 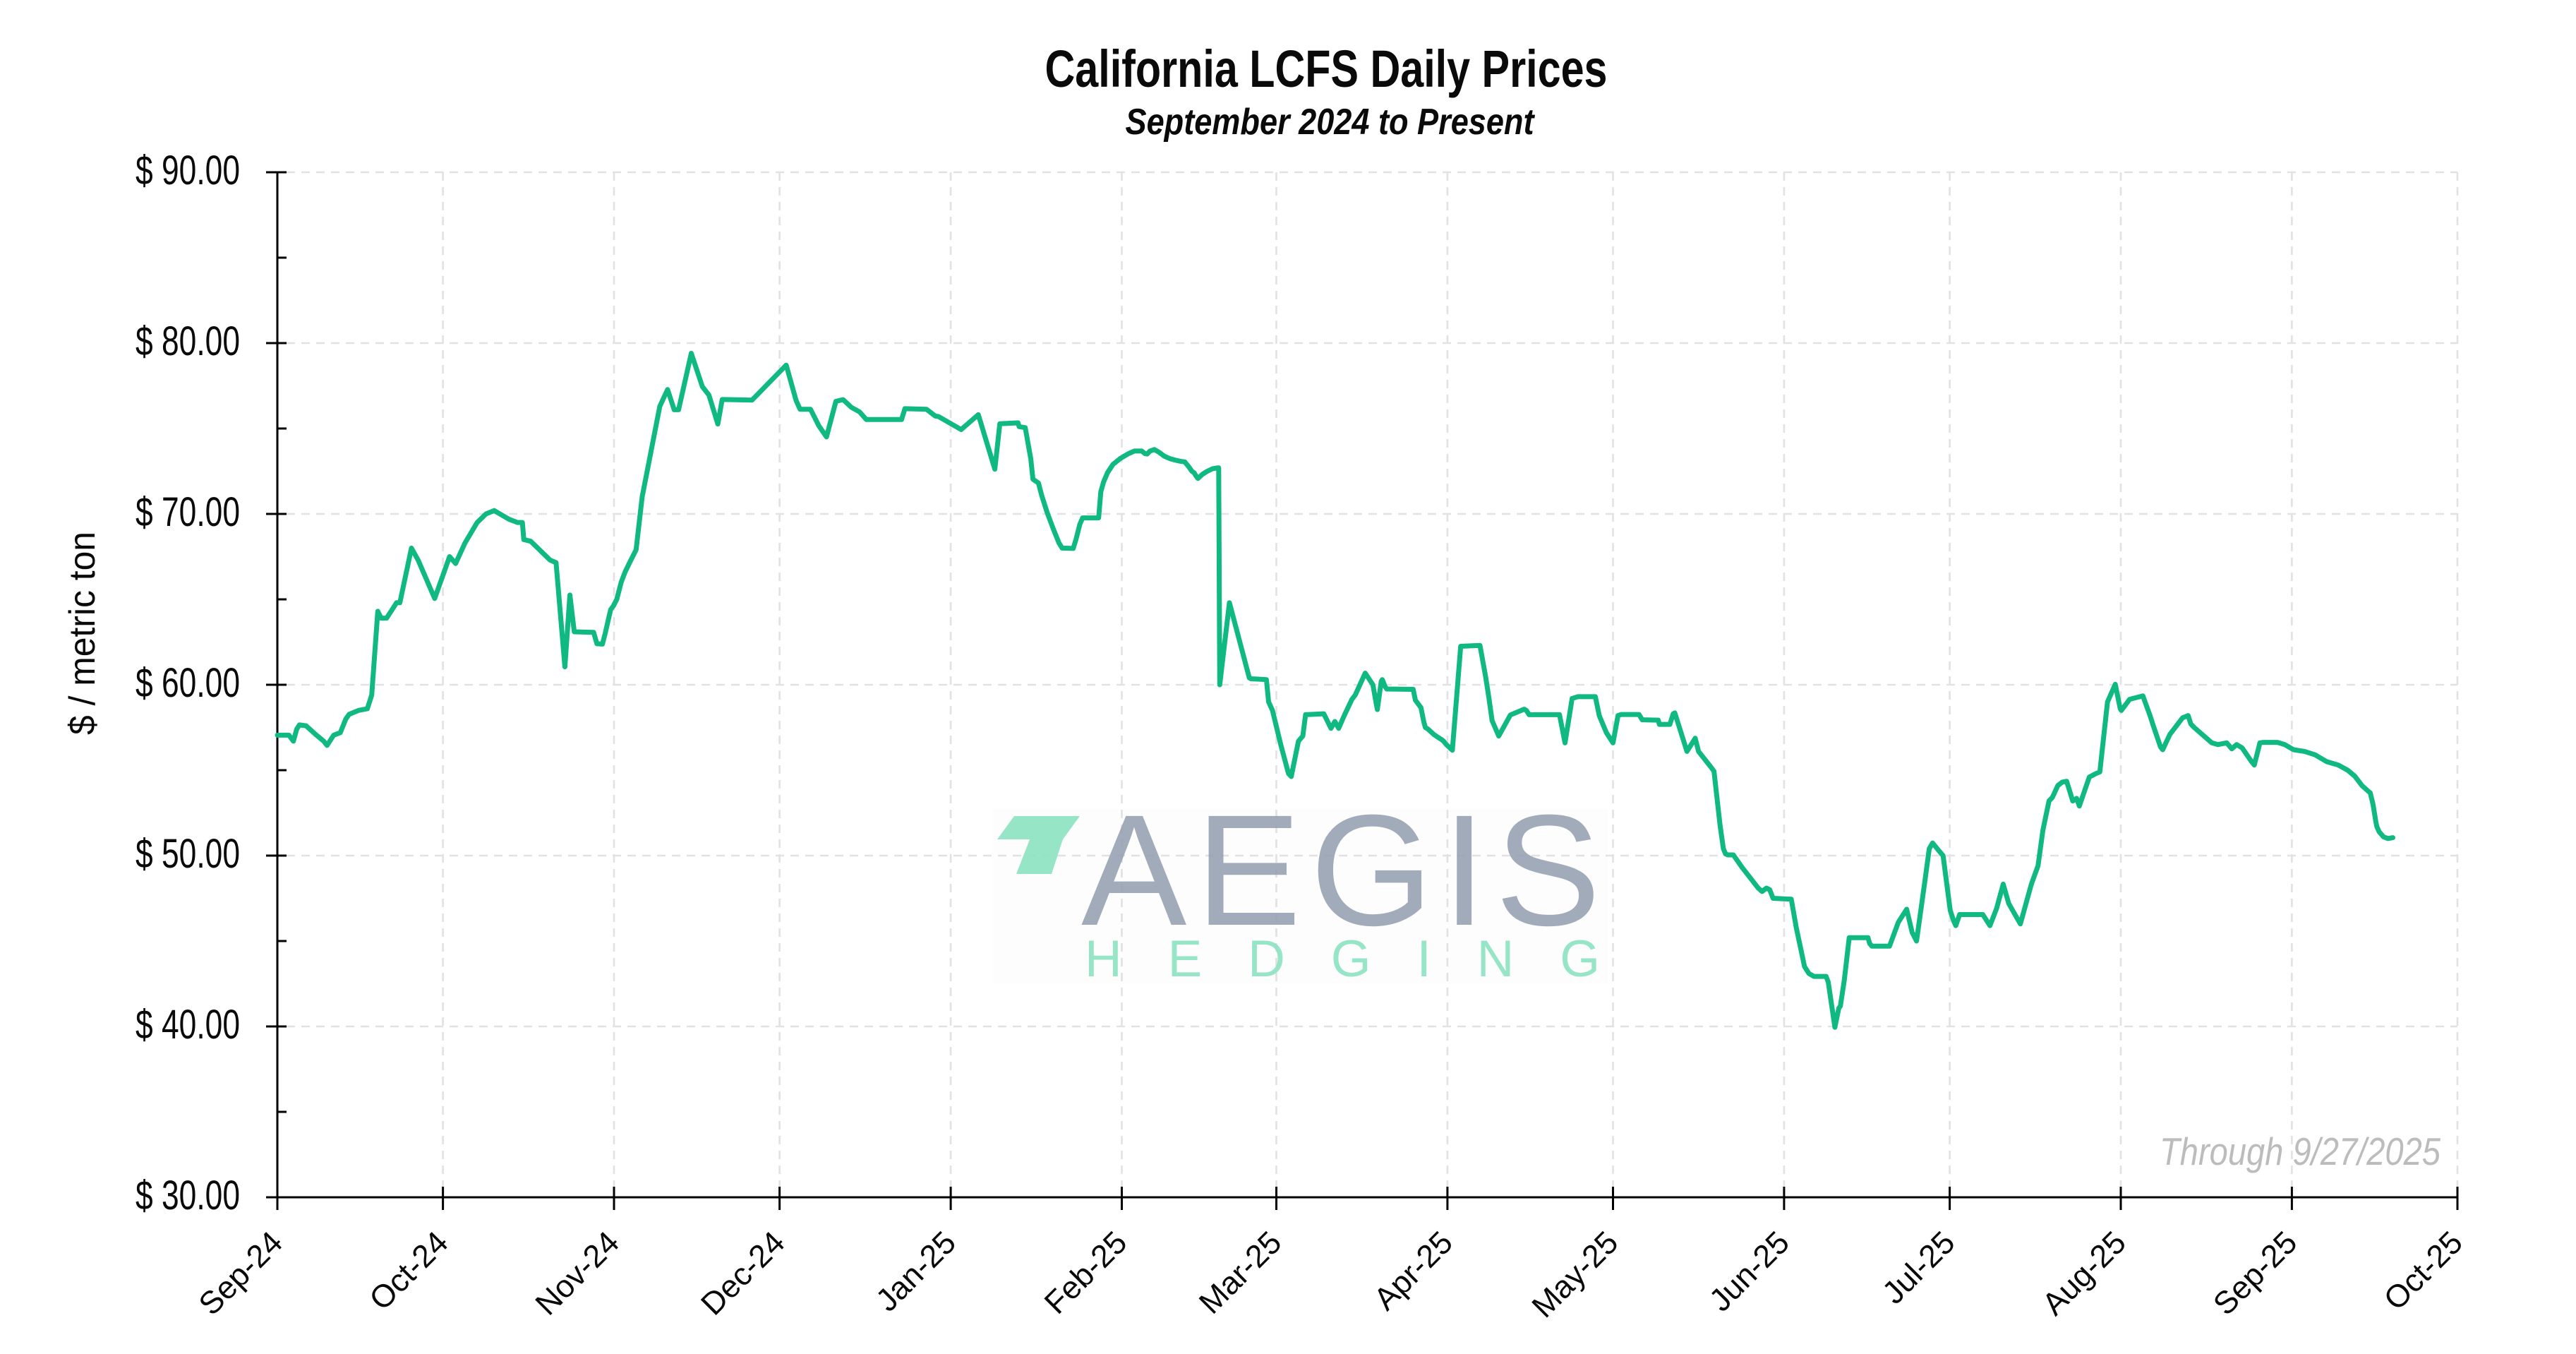 What do you see at coordinates (2300, 1151) in the screenshot?
I see `svg-text: Through 9/27/2025` at bounding box center [2300, 1151].